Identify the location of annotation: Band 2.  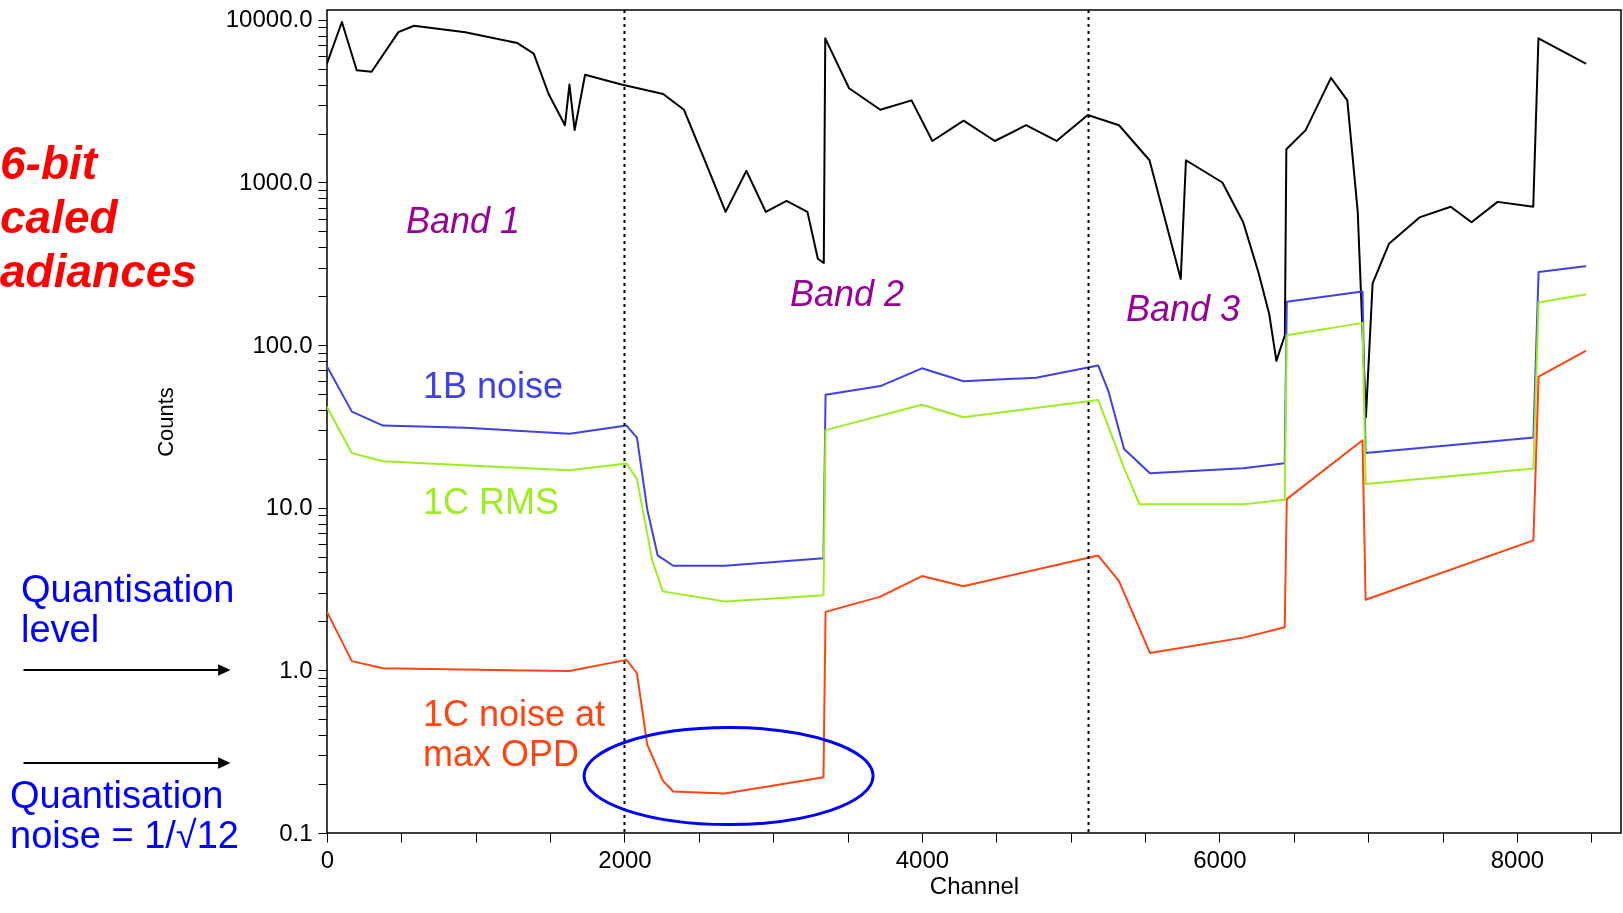
(847, 293).